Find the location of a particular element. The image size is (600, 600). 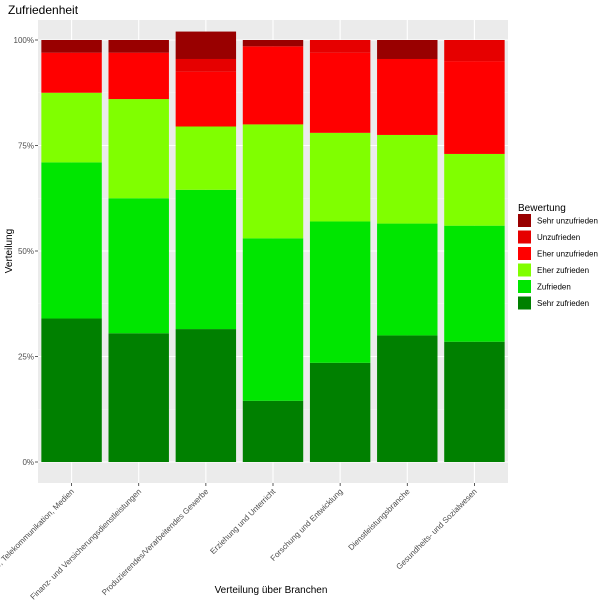

chart-title: Zufriedenheit is located at coordinates (43, 10).